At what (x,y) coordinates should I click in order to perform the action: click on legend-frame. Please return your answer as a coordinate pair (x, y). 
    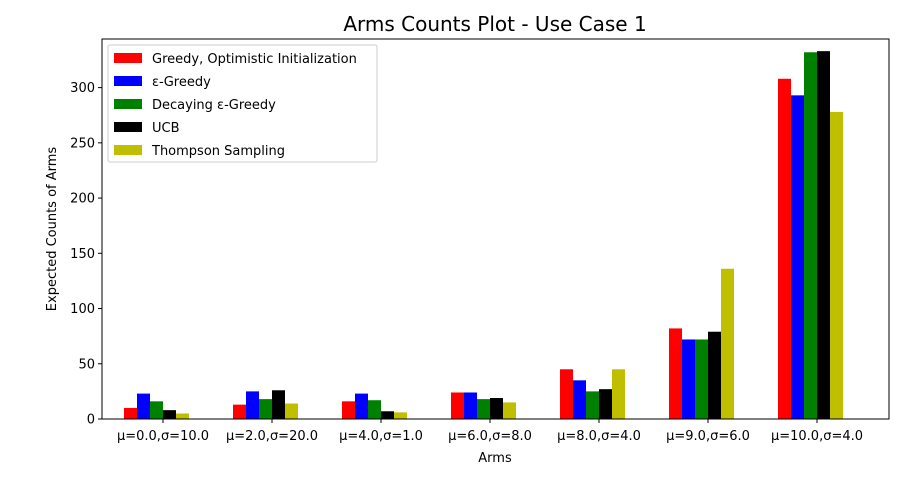
    Looking at the image, I should click on (242, 103).